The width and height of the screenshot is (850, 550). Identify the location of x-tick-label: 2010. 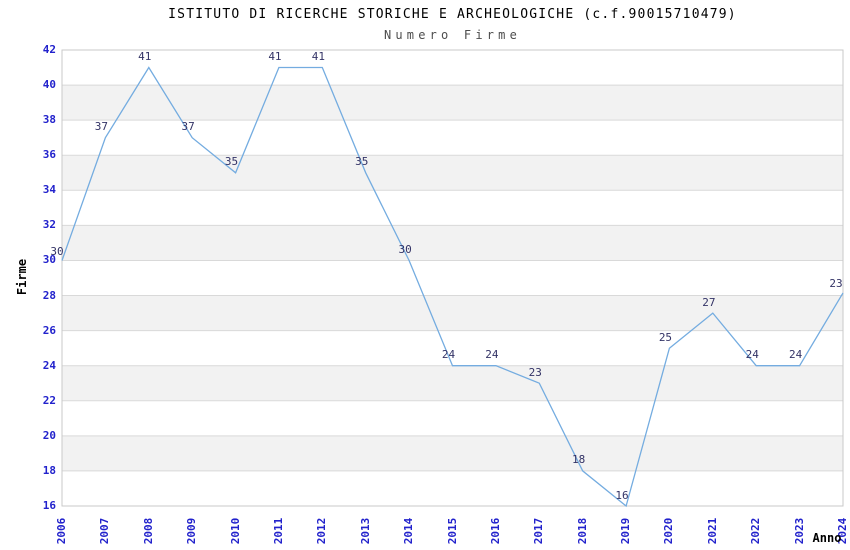
(235, 531).